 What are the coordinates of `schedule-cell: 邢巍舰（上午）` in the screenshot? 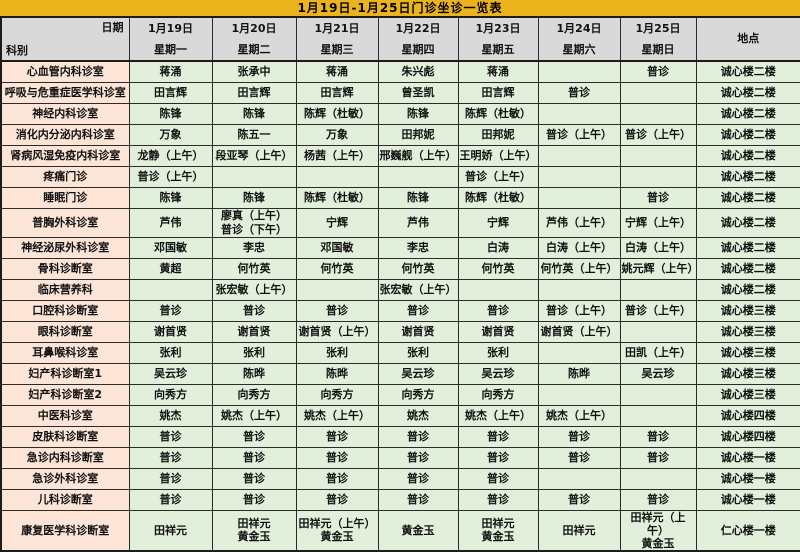 It's located at (418, 155).